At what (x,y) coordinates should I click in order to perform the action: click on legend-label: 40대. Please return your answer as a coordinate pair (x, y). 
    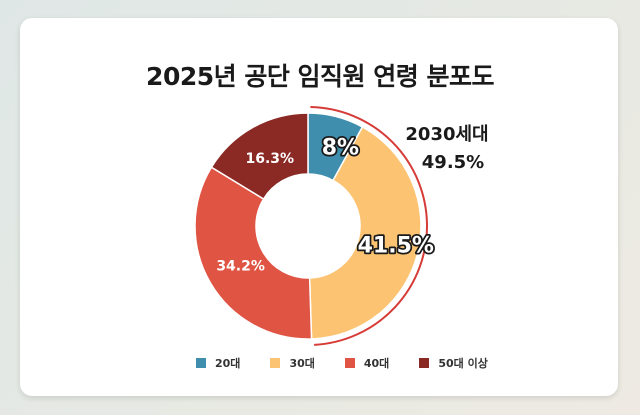
    Looking at the image, I should click on (376, 363).